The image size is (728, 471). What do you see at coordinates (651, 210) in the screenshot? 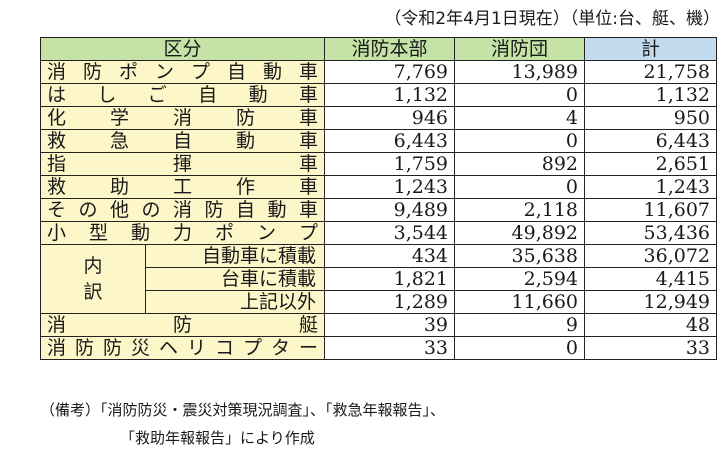
I see `cell-total: 11,607` at bounding box center [651, 210].